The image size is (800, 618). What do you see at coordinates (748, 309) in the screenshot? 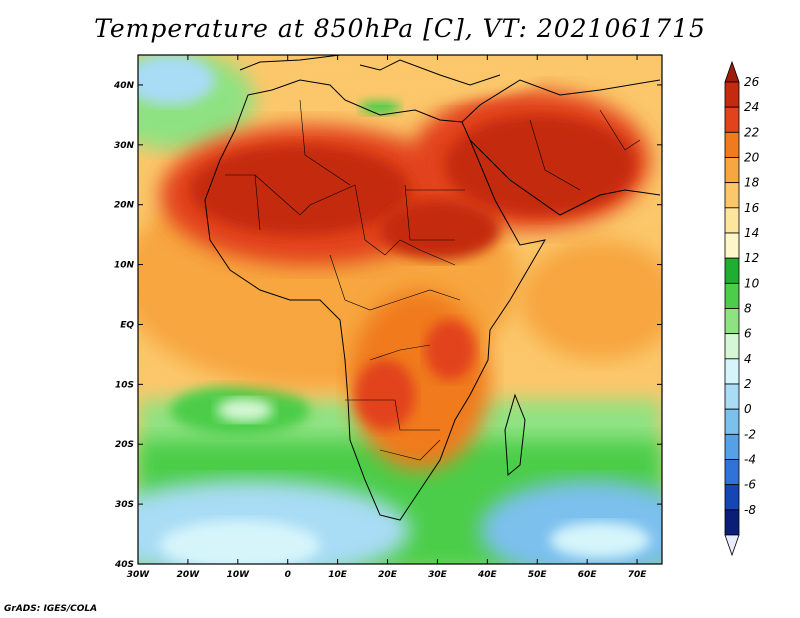
I see `colorbar-label: 8` at bounding box center [748, 309].